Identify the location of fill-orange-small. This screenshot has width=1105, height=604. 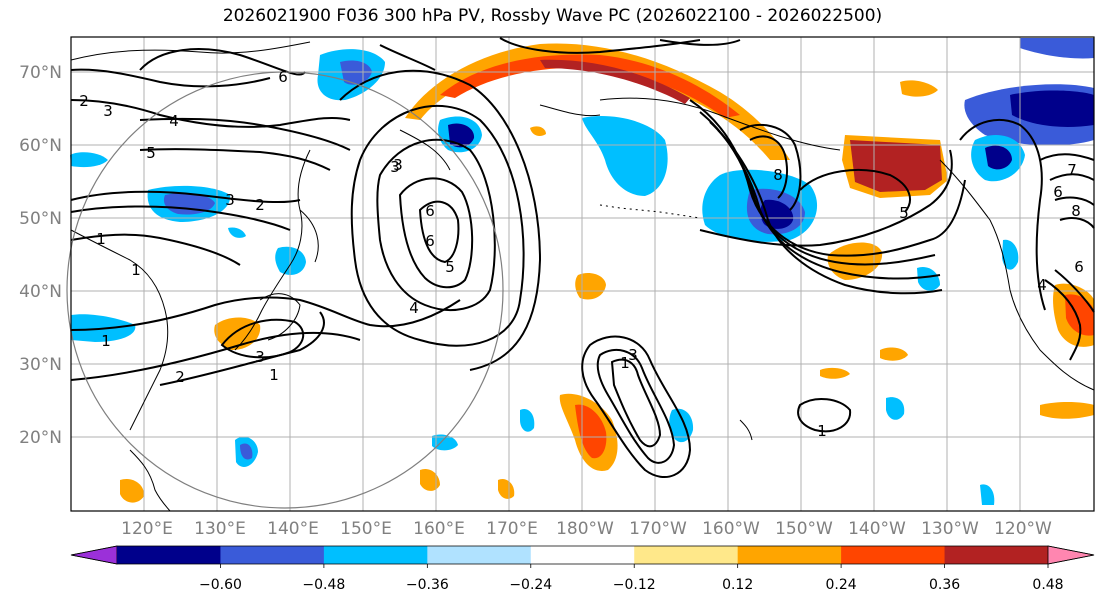
(506, 488).